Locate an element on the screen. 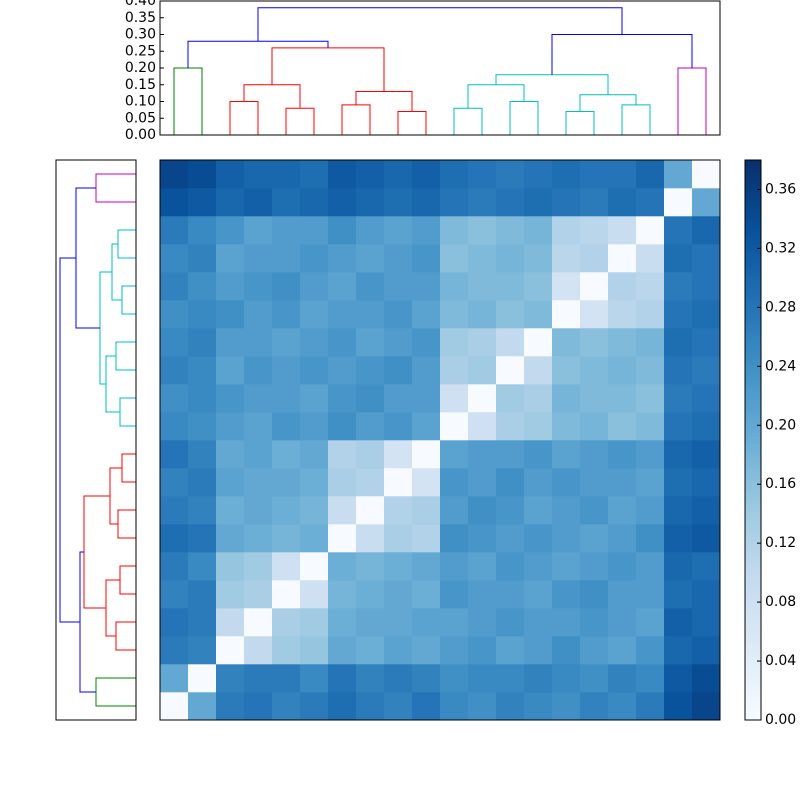  colorbar-tick-label: 0.16 is located at coordinates (780, 484).